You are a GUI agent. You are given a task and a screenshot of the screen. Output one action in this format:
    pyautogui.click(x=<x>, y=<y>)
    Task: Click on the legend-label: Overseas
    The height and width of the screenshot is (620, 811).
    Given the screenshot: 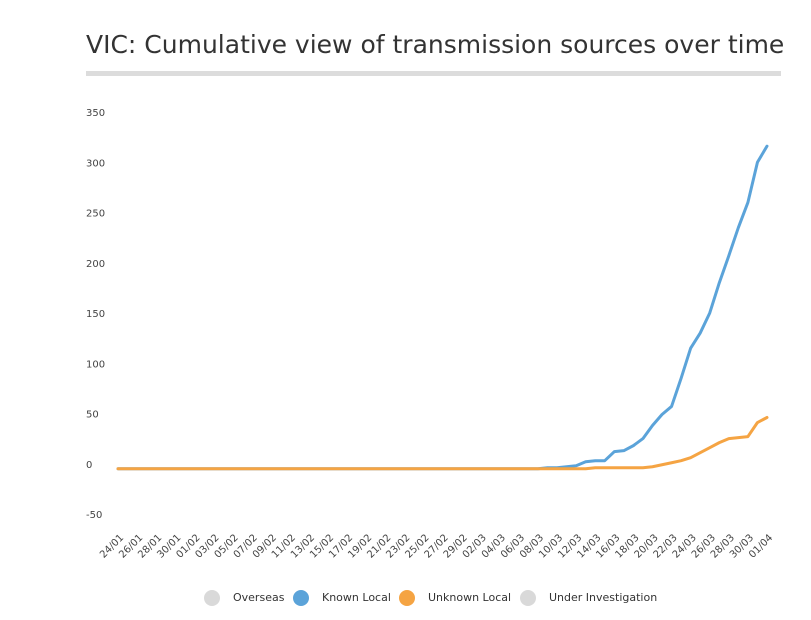 What is the action you would take?
    pyautogui.click(x=259, y=597)
    